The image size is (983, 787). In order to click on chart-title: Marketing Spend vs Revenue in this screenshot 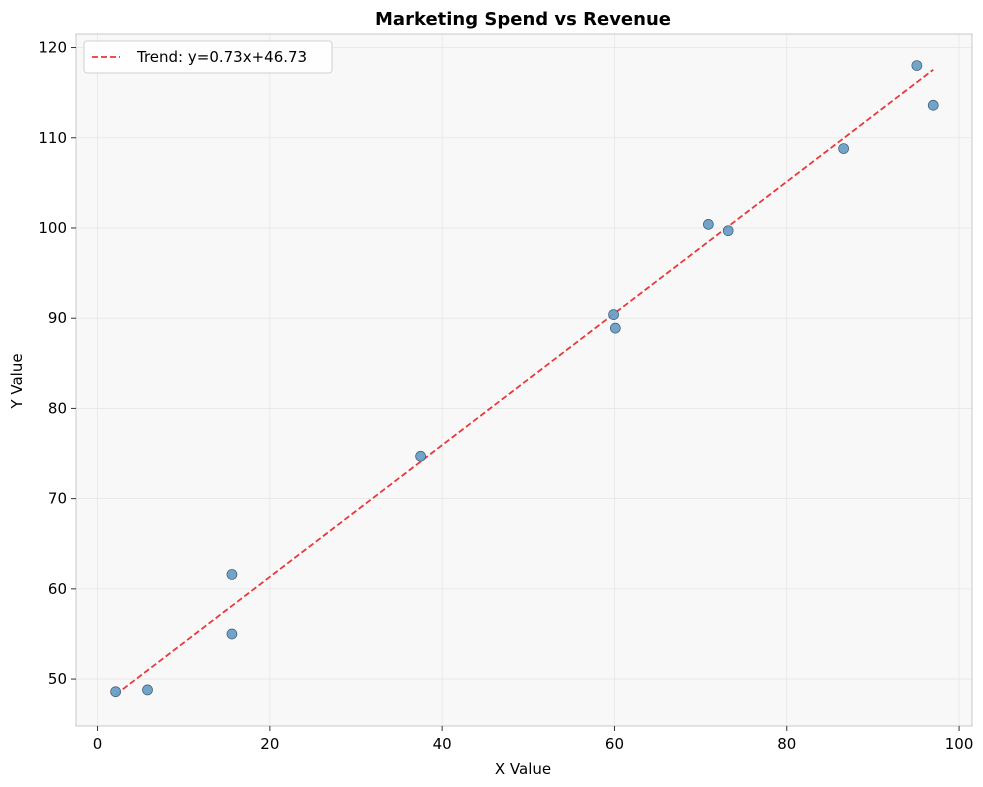, I will do `click(523, 19)`.